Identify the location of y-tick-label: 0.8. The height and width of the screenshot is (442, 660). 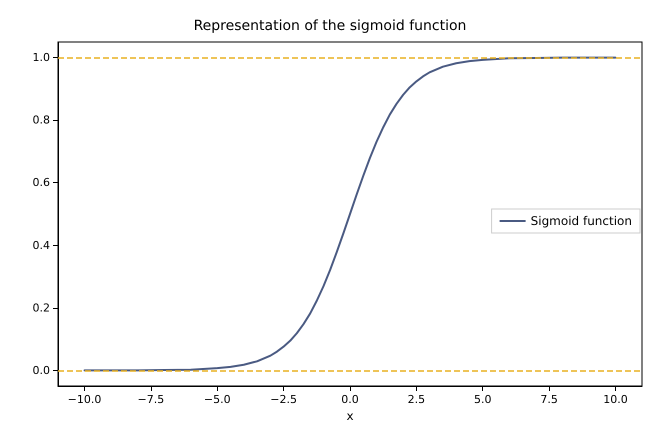
(41, 120).